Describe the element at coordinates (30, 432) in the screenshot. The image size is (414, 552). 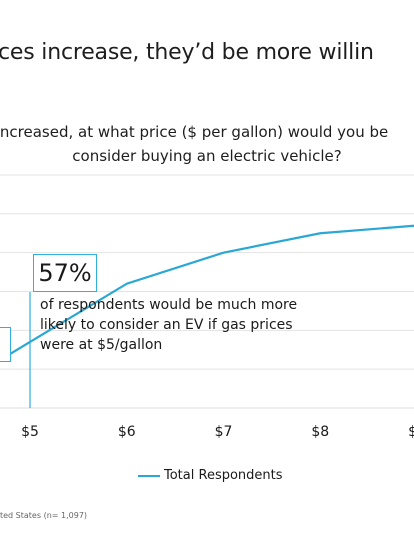
I see `x-tick-label: $5` at that location.